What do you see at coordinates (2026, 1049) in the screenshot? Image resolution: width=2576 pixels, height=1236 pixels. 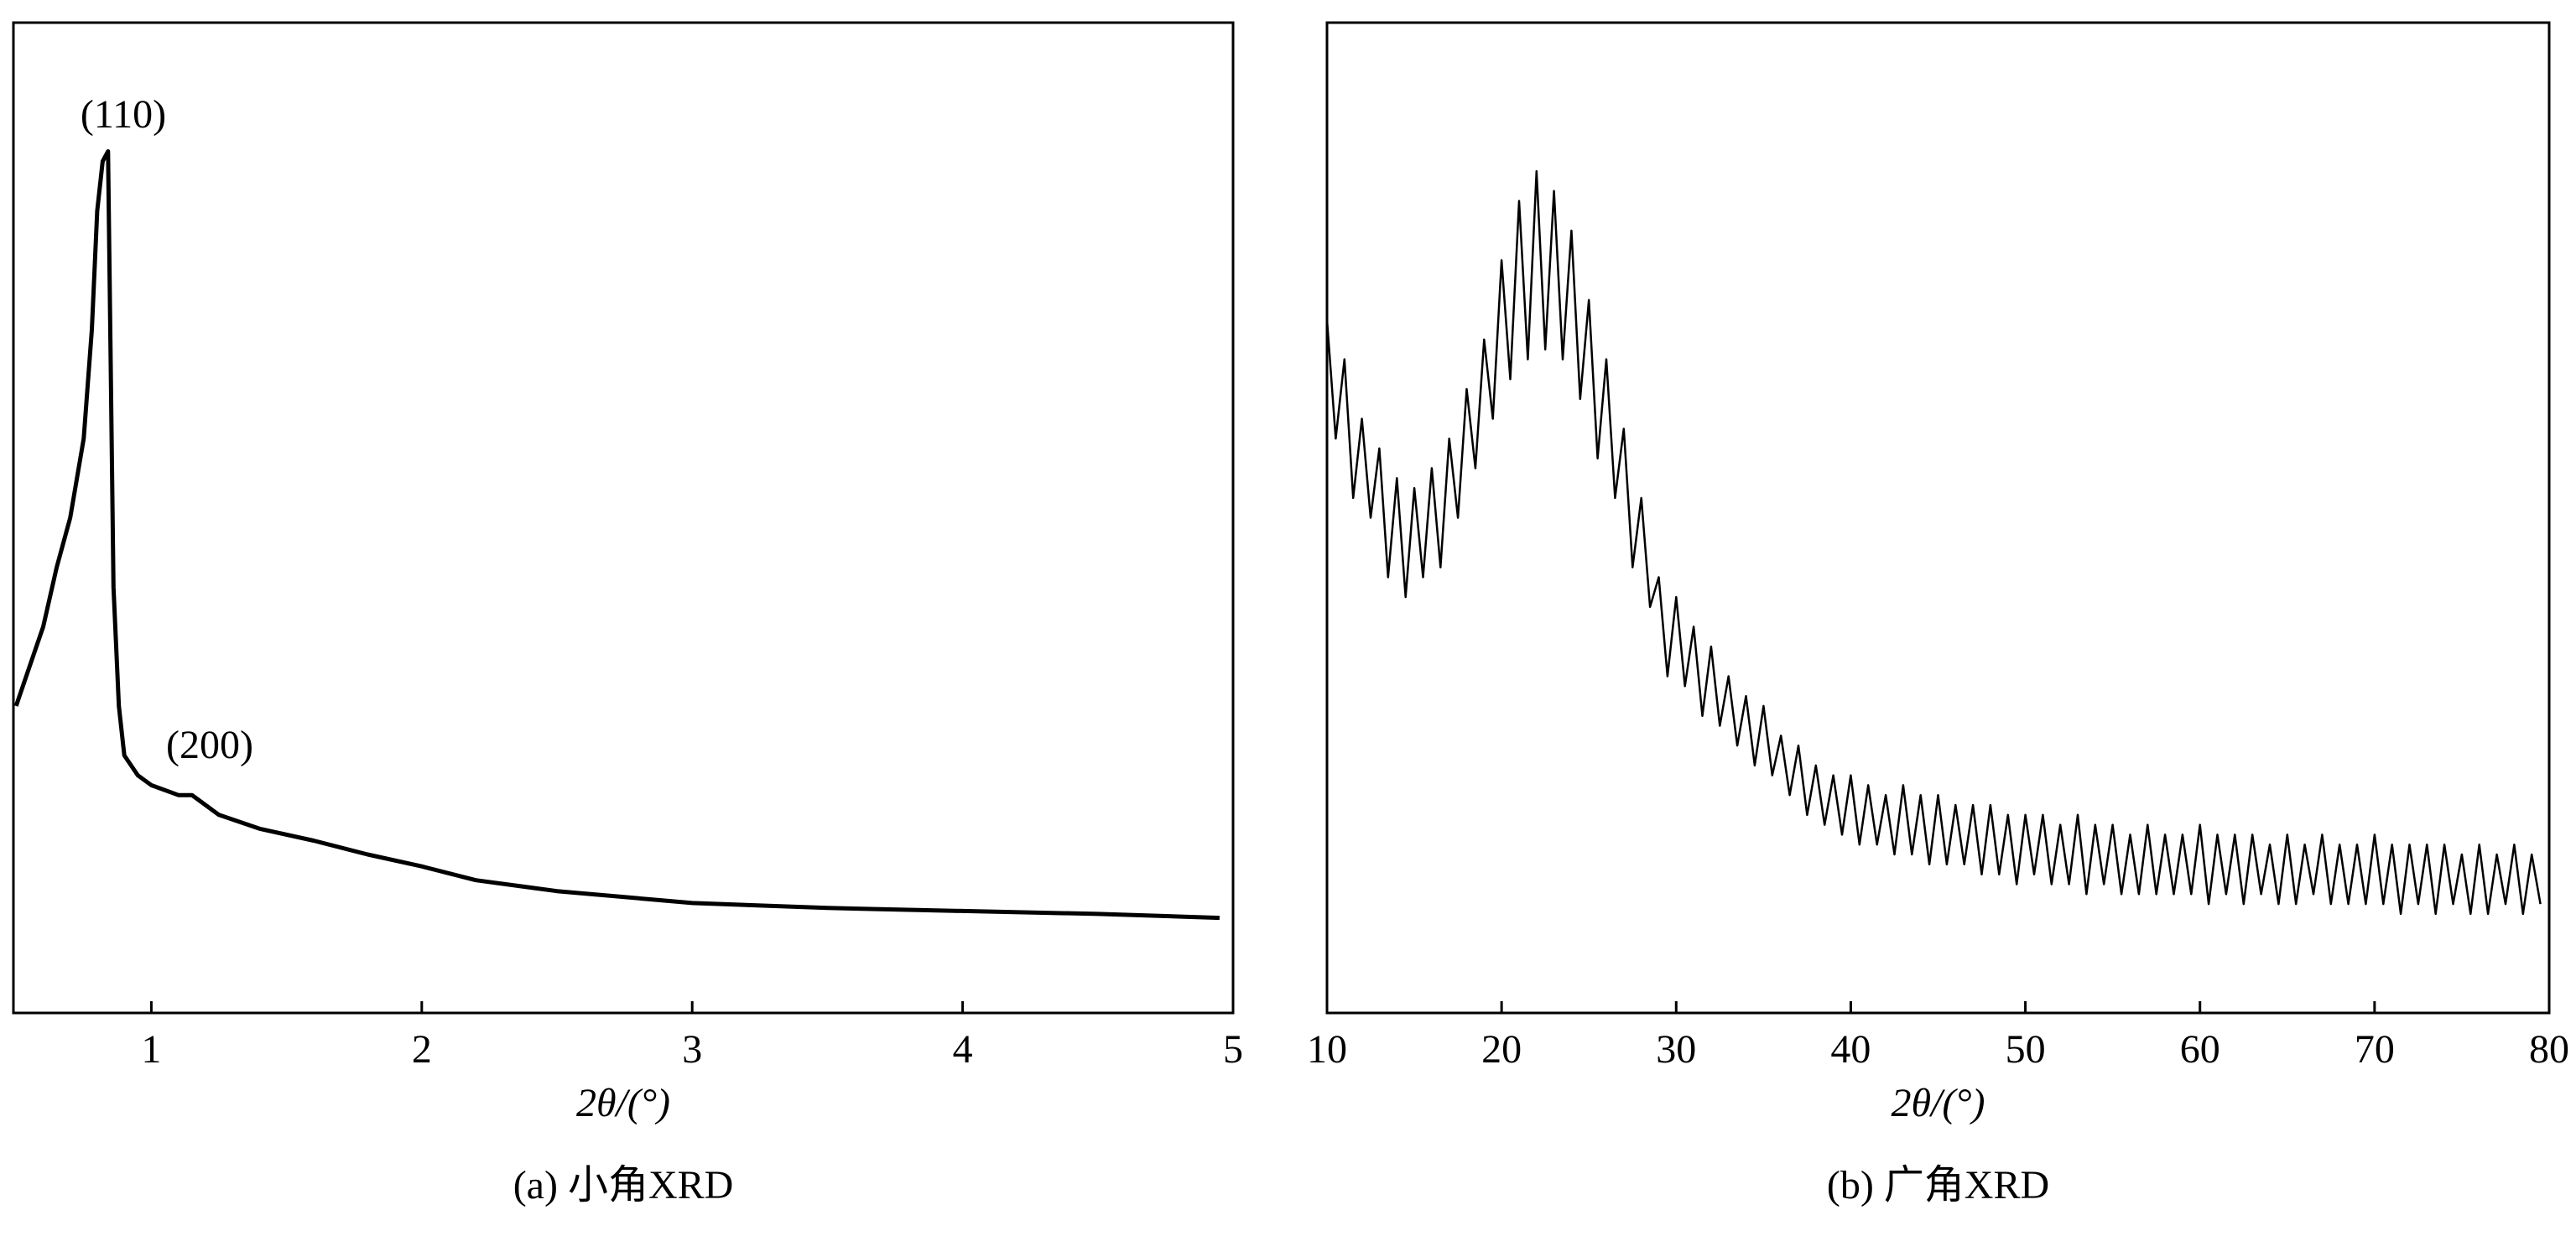 I see `x-tick-label: 50` at bounding box center [2026, 1049].